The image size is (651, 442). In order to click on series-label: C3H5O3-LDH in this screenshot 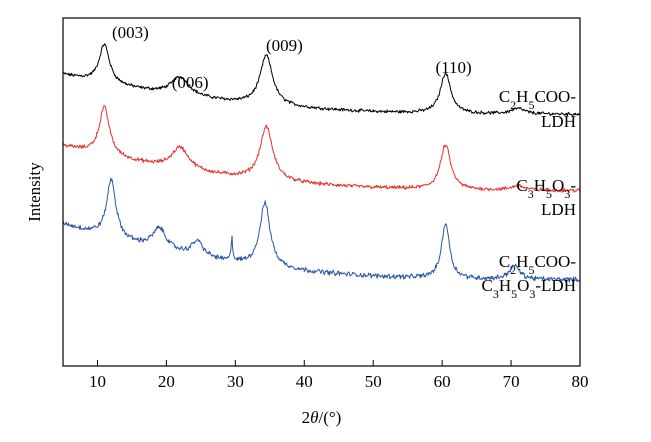, I will do `click(528, 288)`.